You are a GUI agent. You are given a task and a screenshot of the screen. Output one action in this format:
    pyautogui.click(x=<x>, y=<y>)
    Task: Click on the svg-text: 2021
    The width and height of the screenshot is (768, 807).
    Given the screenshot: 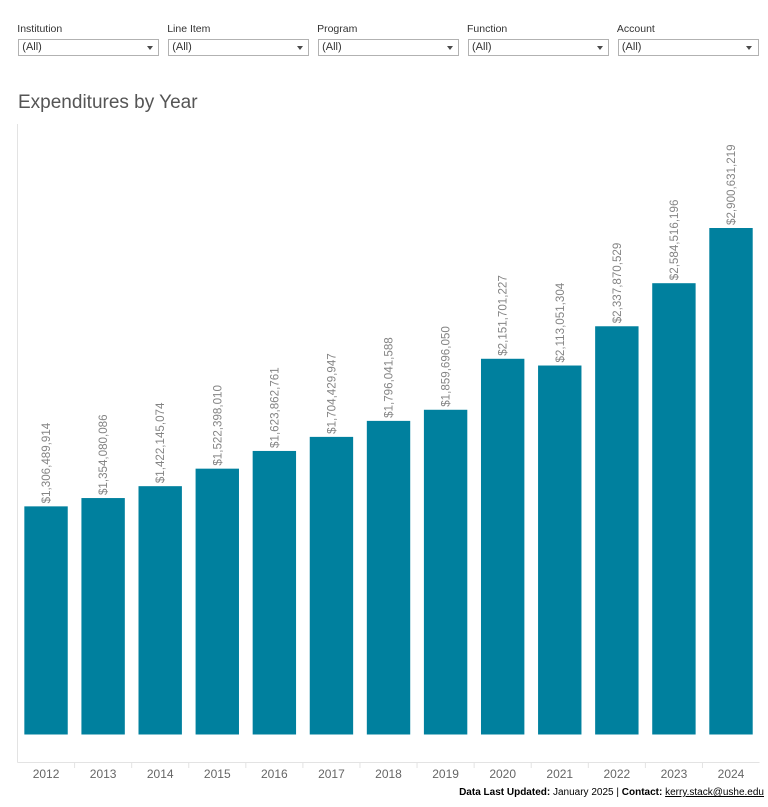 What is the action you would take?
    pyautogui.click(x=559, y=774)
    